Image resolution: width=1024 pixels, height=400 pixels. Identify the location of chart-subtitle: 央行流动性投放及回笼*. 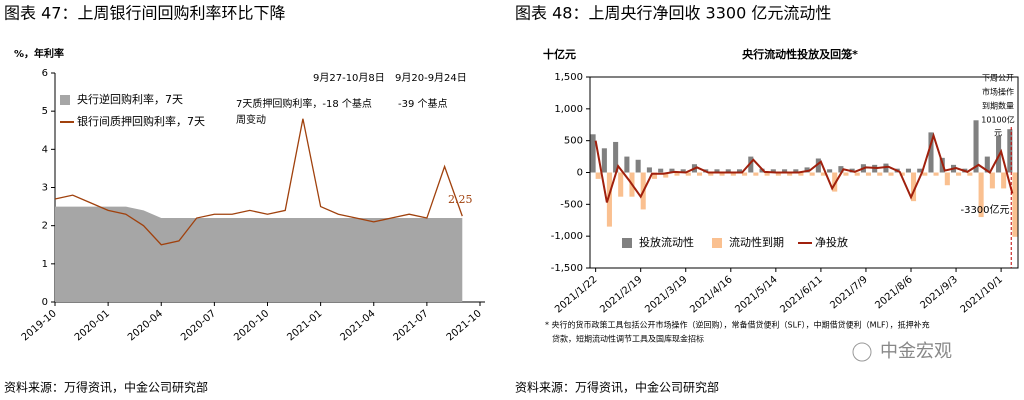
(800, 54).